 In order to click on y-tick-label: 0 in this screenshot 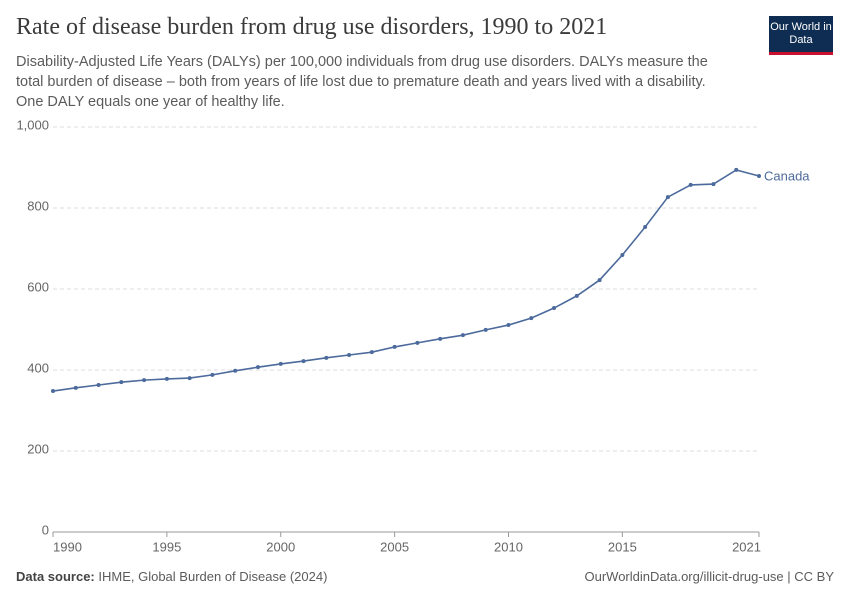, I will do `click(45, 529)`.